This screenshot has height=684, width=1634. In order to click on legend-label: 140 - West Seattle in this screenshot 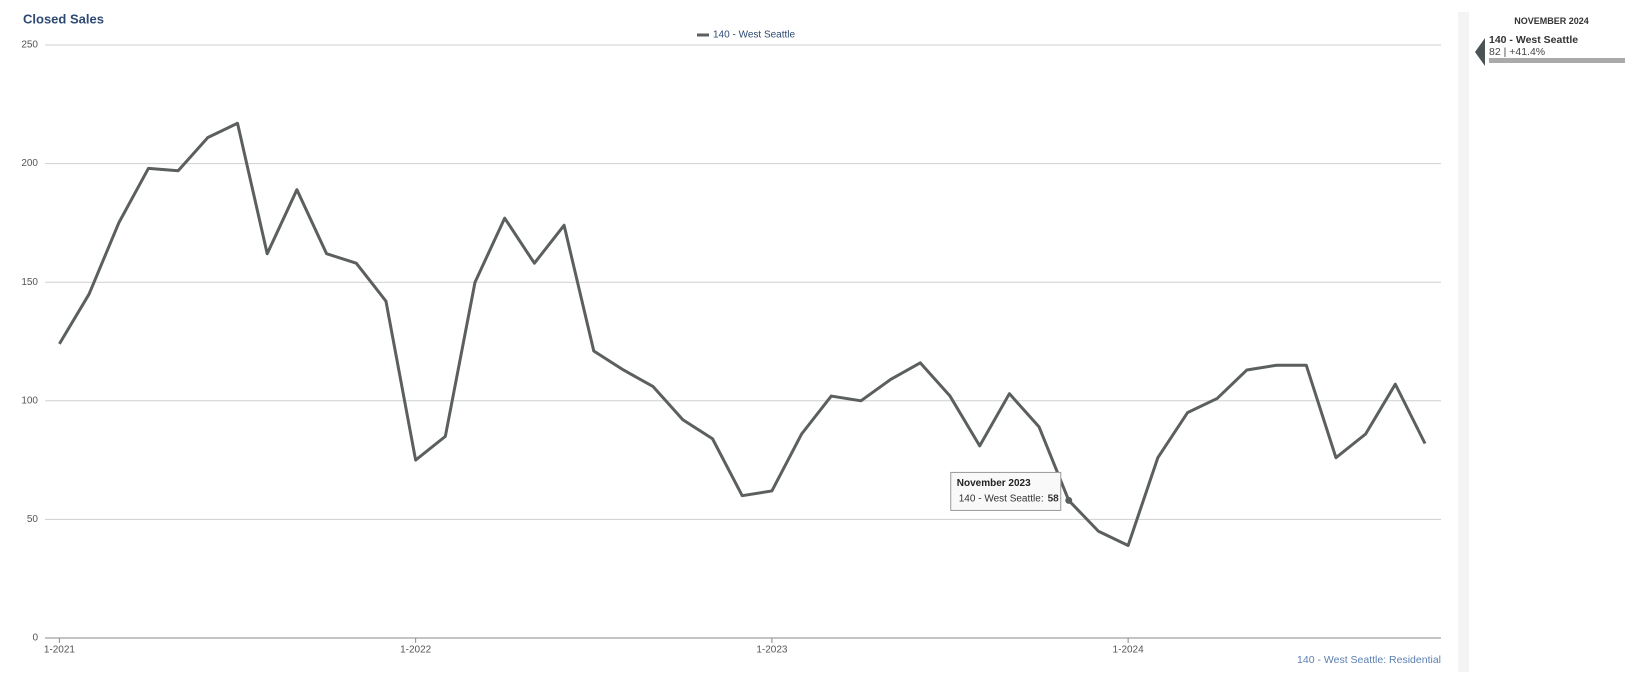, I will do `click(754, 35)`.